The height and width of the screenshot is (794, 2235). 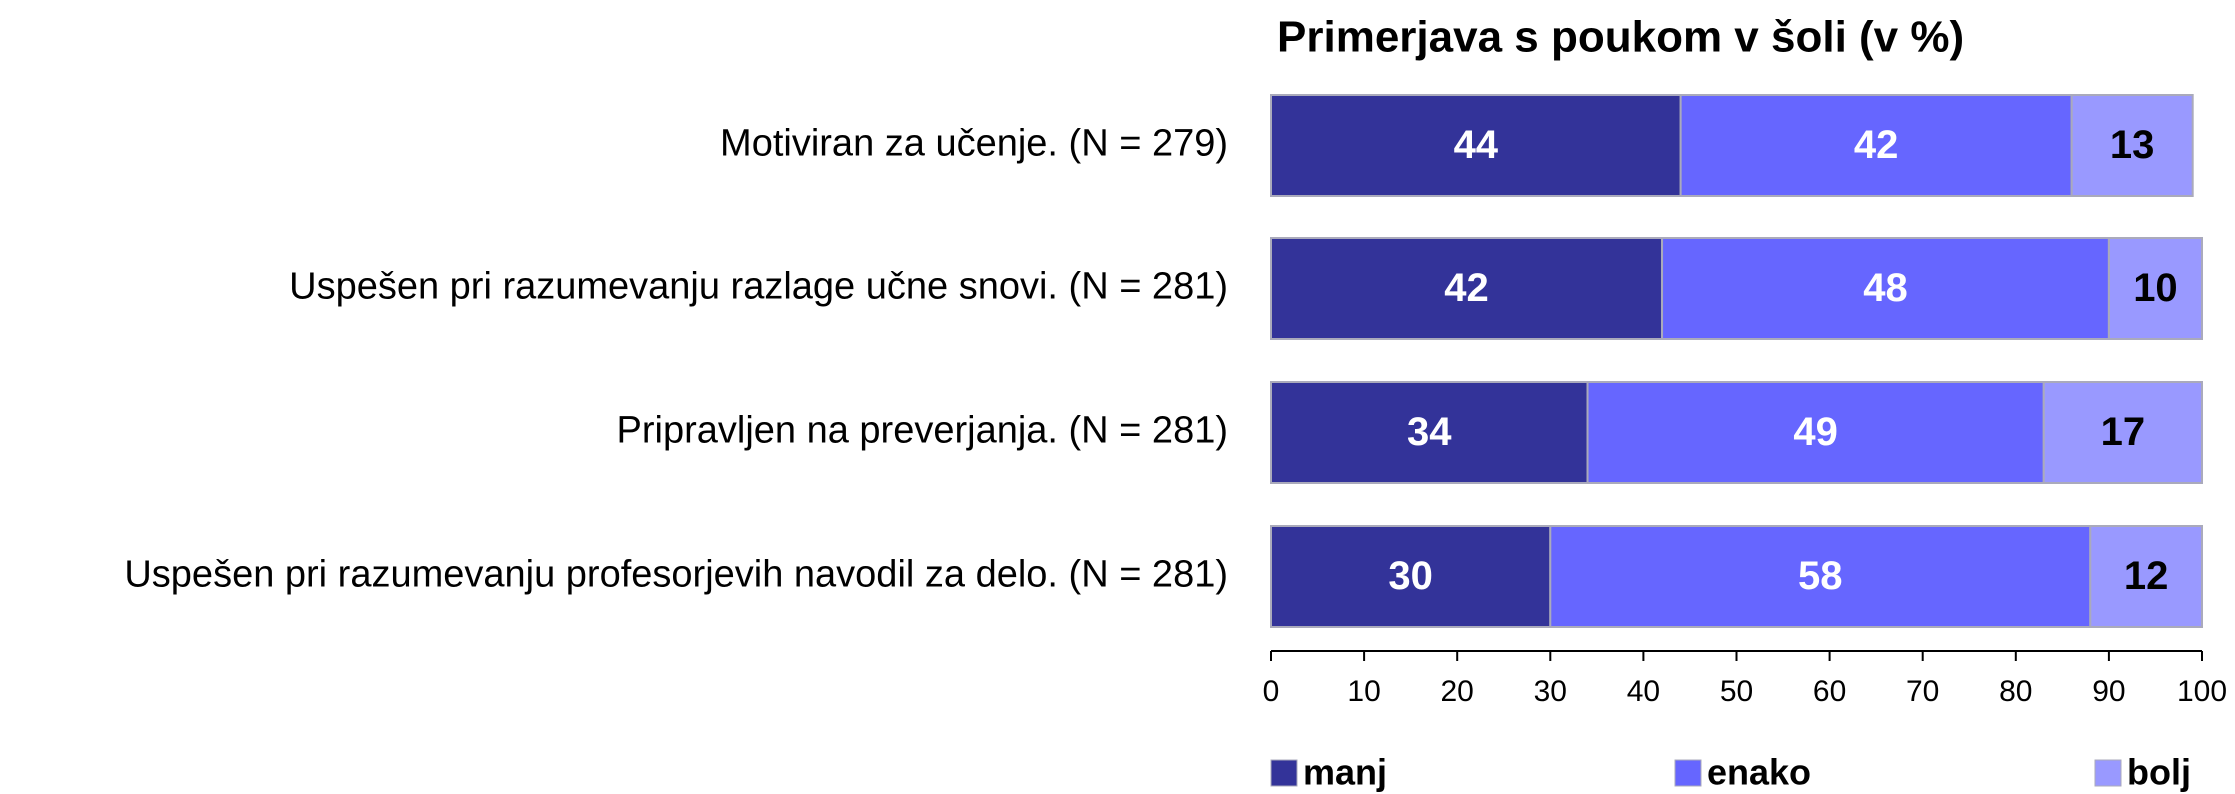 What do you see at coordinates (2108, 691) in the screenshot?
I see `x-tick-label: 90` at bounding box center [2108, 691].